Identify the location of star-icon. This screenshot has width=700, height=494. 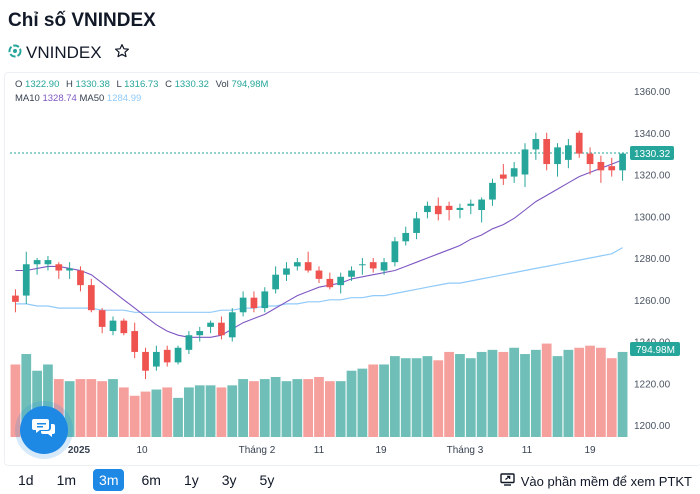
(122, 53).